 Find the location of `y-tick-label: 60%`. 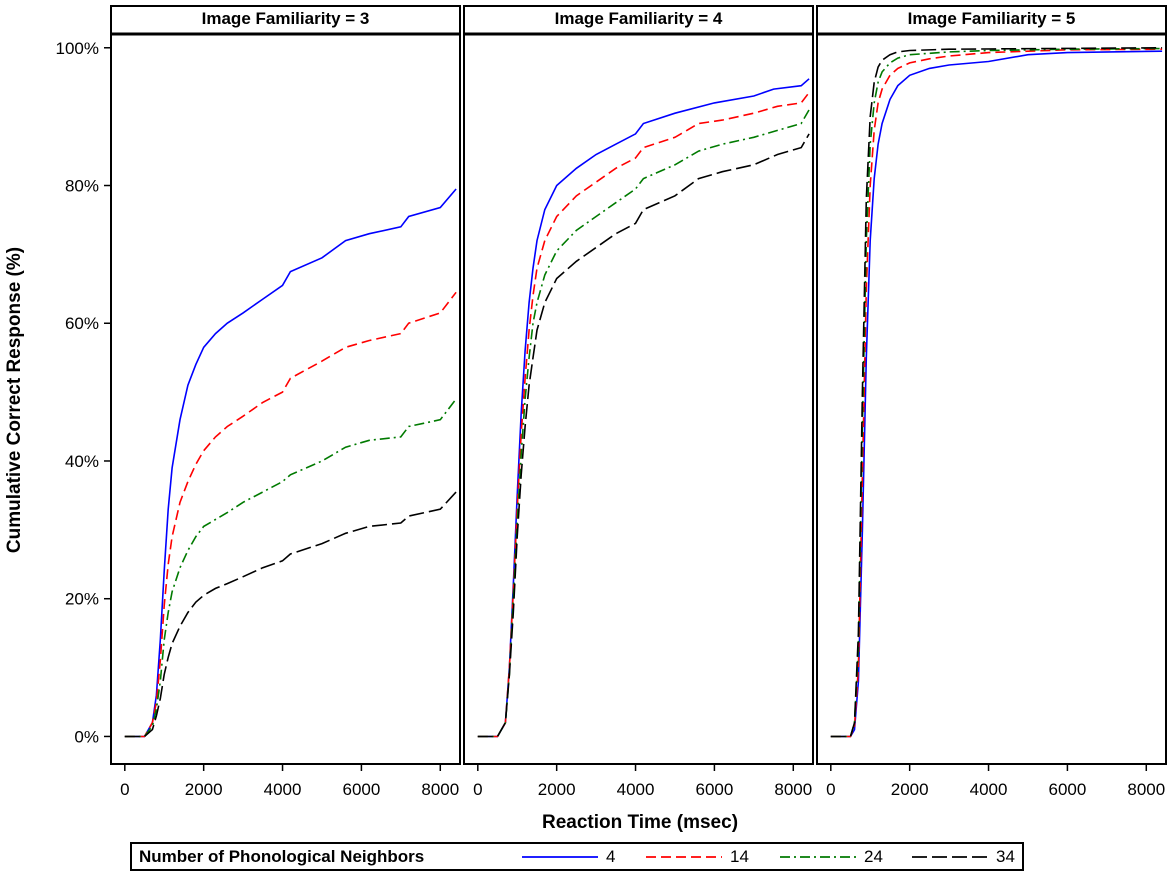

y-tick-label: 60% is located at coordinates (82, 323).